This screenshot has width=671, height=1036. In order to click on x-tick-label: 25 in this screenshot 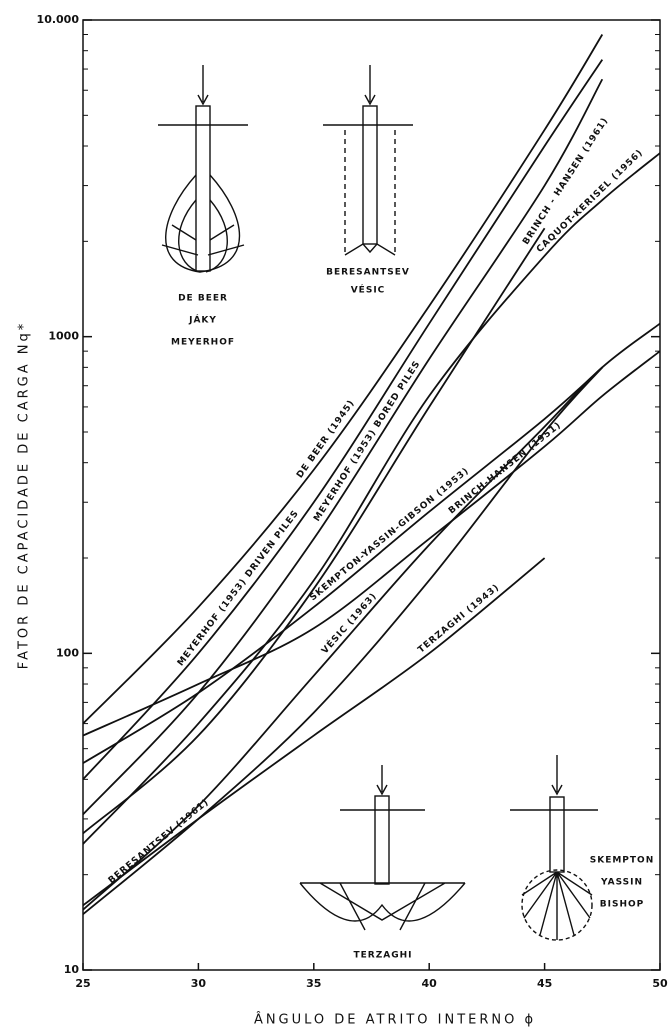, I will do `click(82, 983)`.